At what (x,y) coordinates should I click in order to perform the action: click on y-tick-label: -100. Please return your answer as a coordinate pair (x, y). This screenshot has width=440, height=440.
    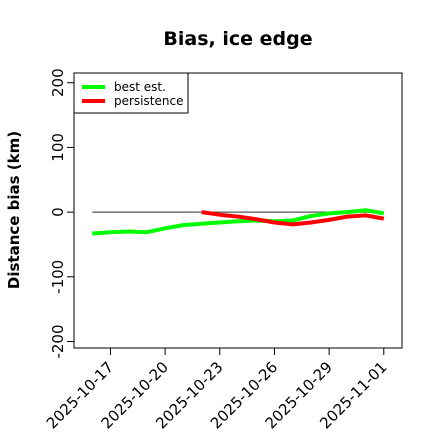
    Looking at the image, I should click on (58, 277).